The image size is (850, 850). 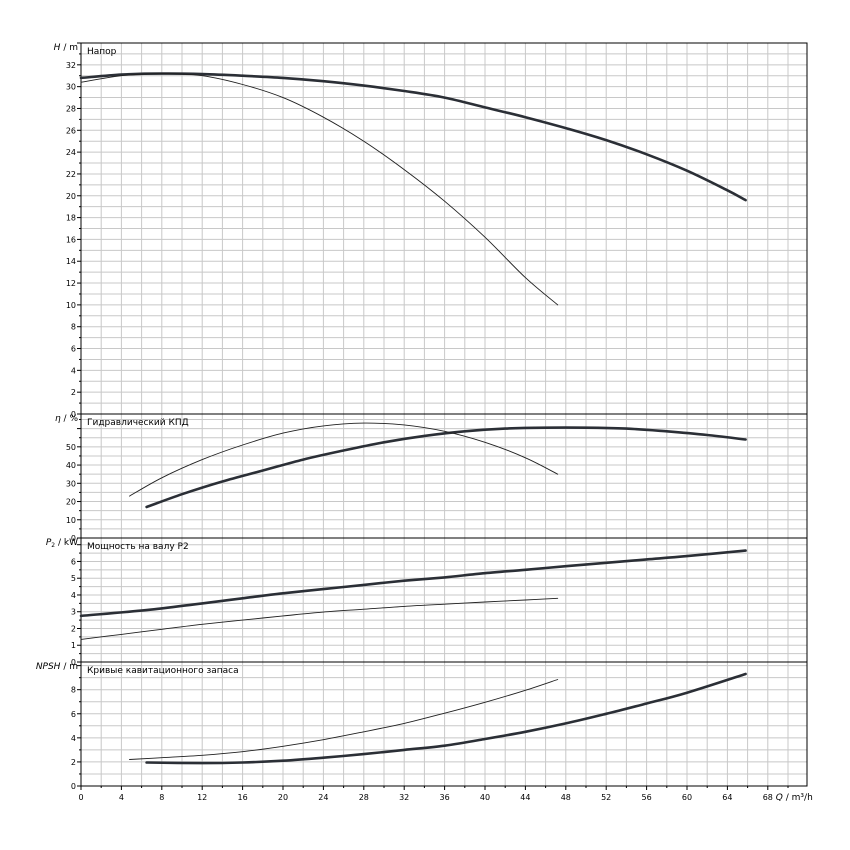 What do you see at coordinates (71, 261) in the screenshot?
I see `y-tick-label: 14` at bounding box center [71, 261].